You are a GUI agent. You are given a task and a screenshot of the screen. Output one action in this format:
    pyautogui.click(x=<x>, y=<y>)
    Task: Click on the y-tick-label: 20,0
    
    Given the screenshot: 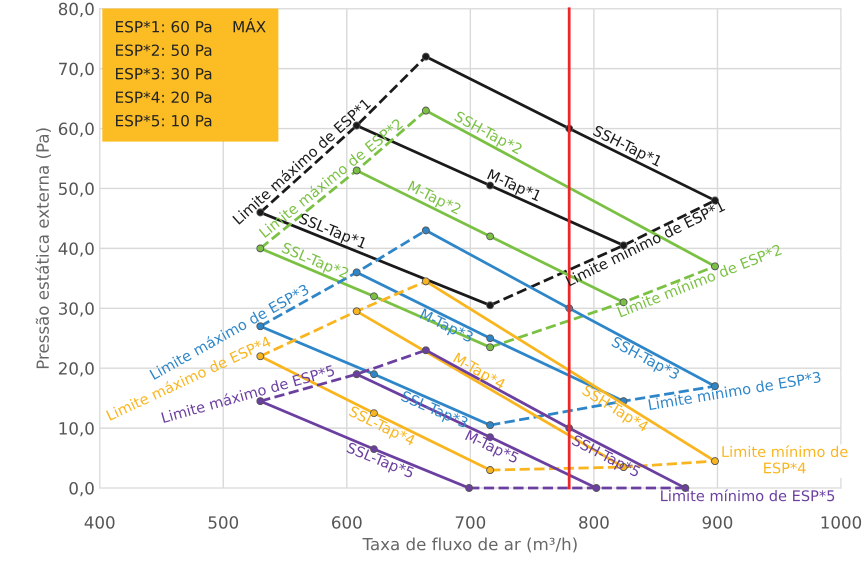 What is the action you would take?
    pyautogui.click(x=76, y=369)
    